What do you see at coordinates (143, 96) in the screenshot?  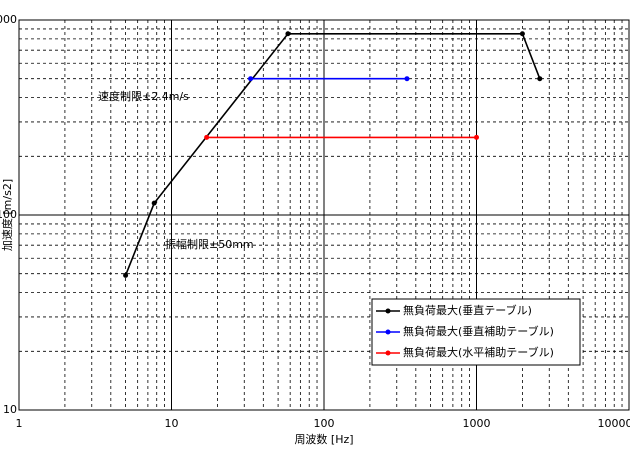 I see `annotation: 速度制限±2.4m/s` at bounding box center [143, 96].